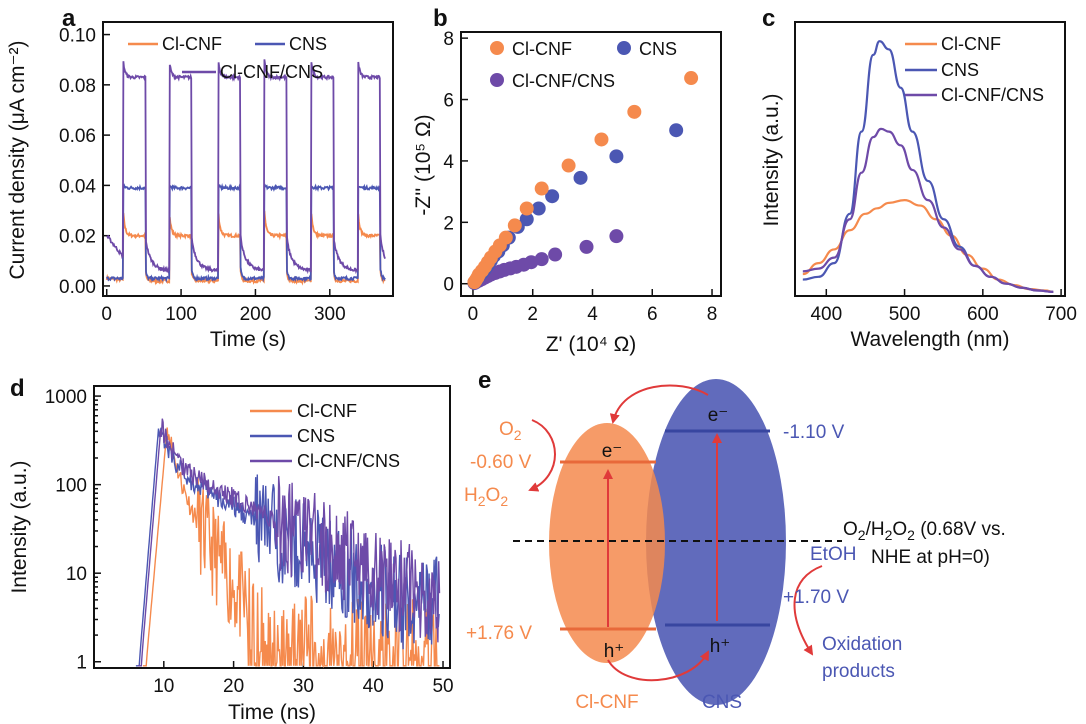 The image size is (1086, 724). What do you see at coordinates (303, 686) in the screenshot?
I see `x-tick-label: 30` at bounding box center [303, 686].